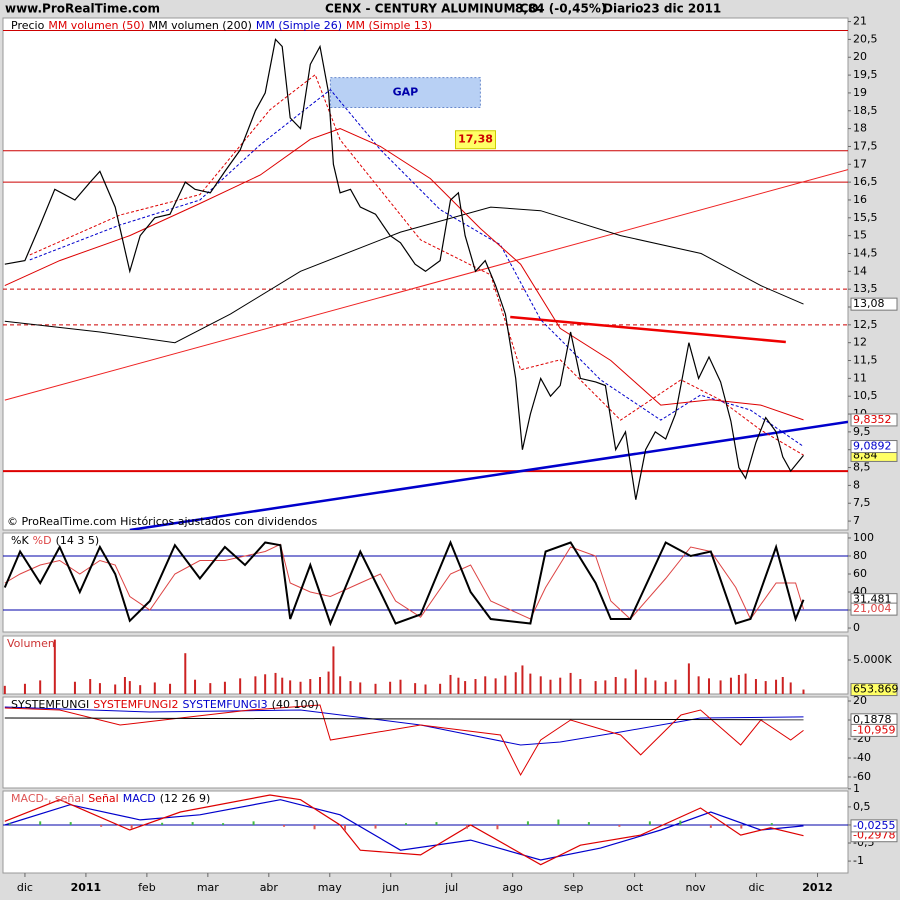 The height and width of the screenshot is (900, 900). What do you see at coordinates (224, 704) in the screenshot?
I see `legend-entry: SYSTEMFUNGI3` at bounding box center [224, 704].